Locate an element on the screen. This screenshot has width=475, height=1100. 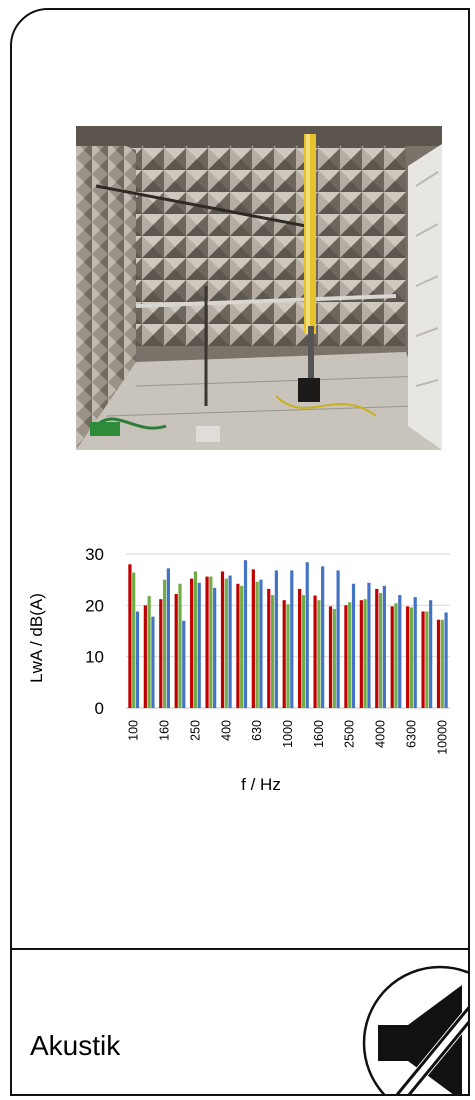
y-tick-label: 20 is located at coordinates (94, 605).